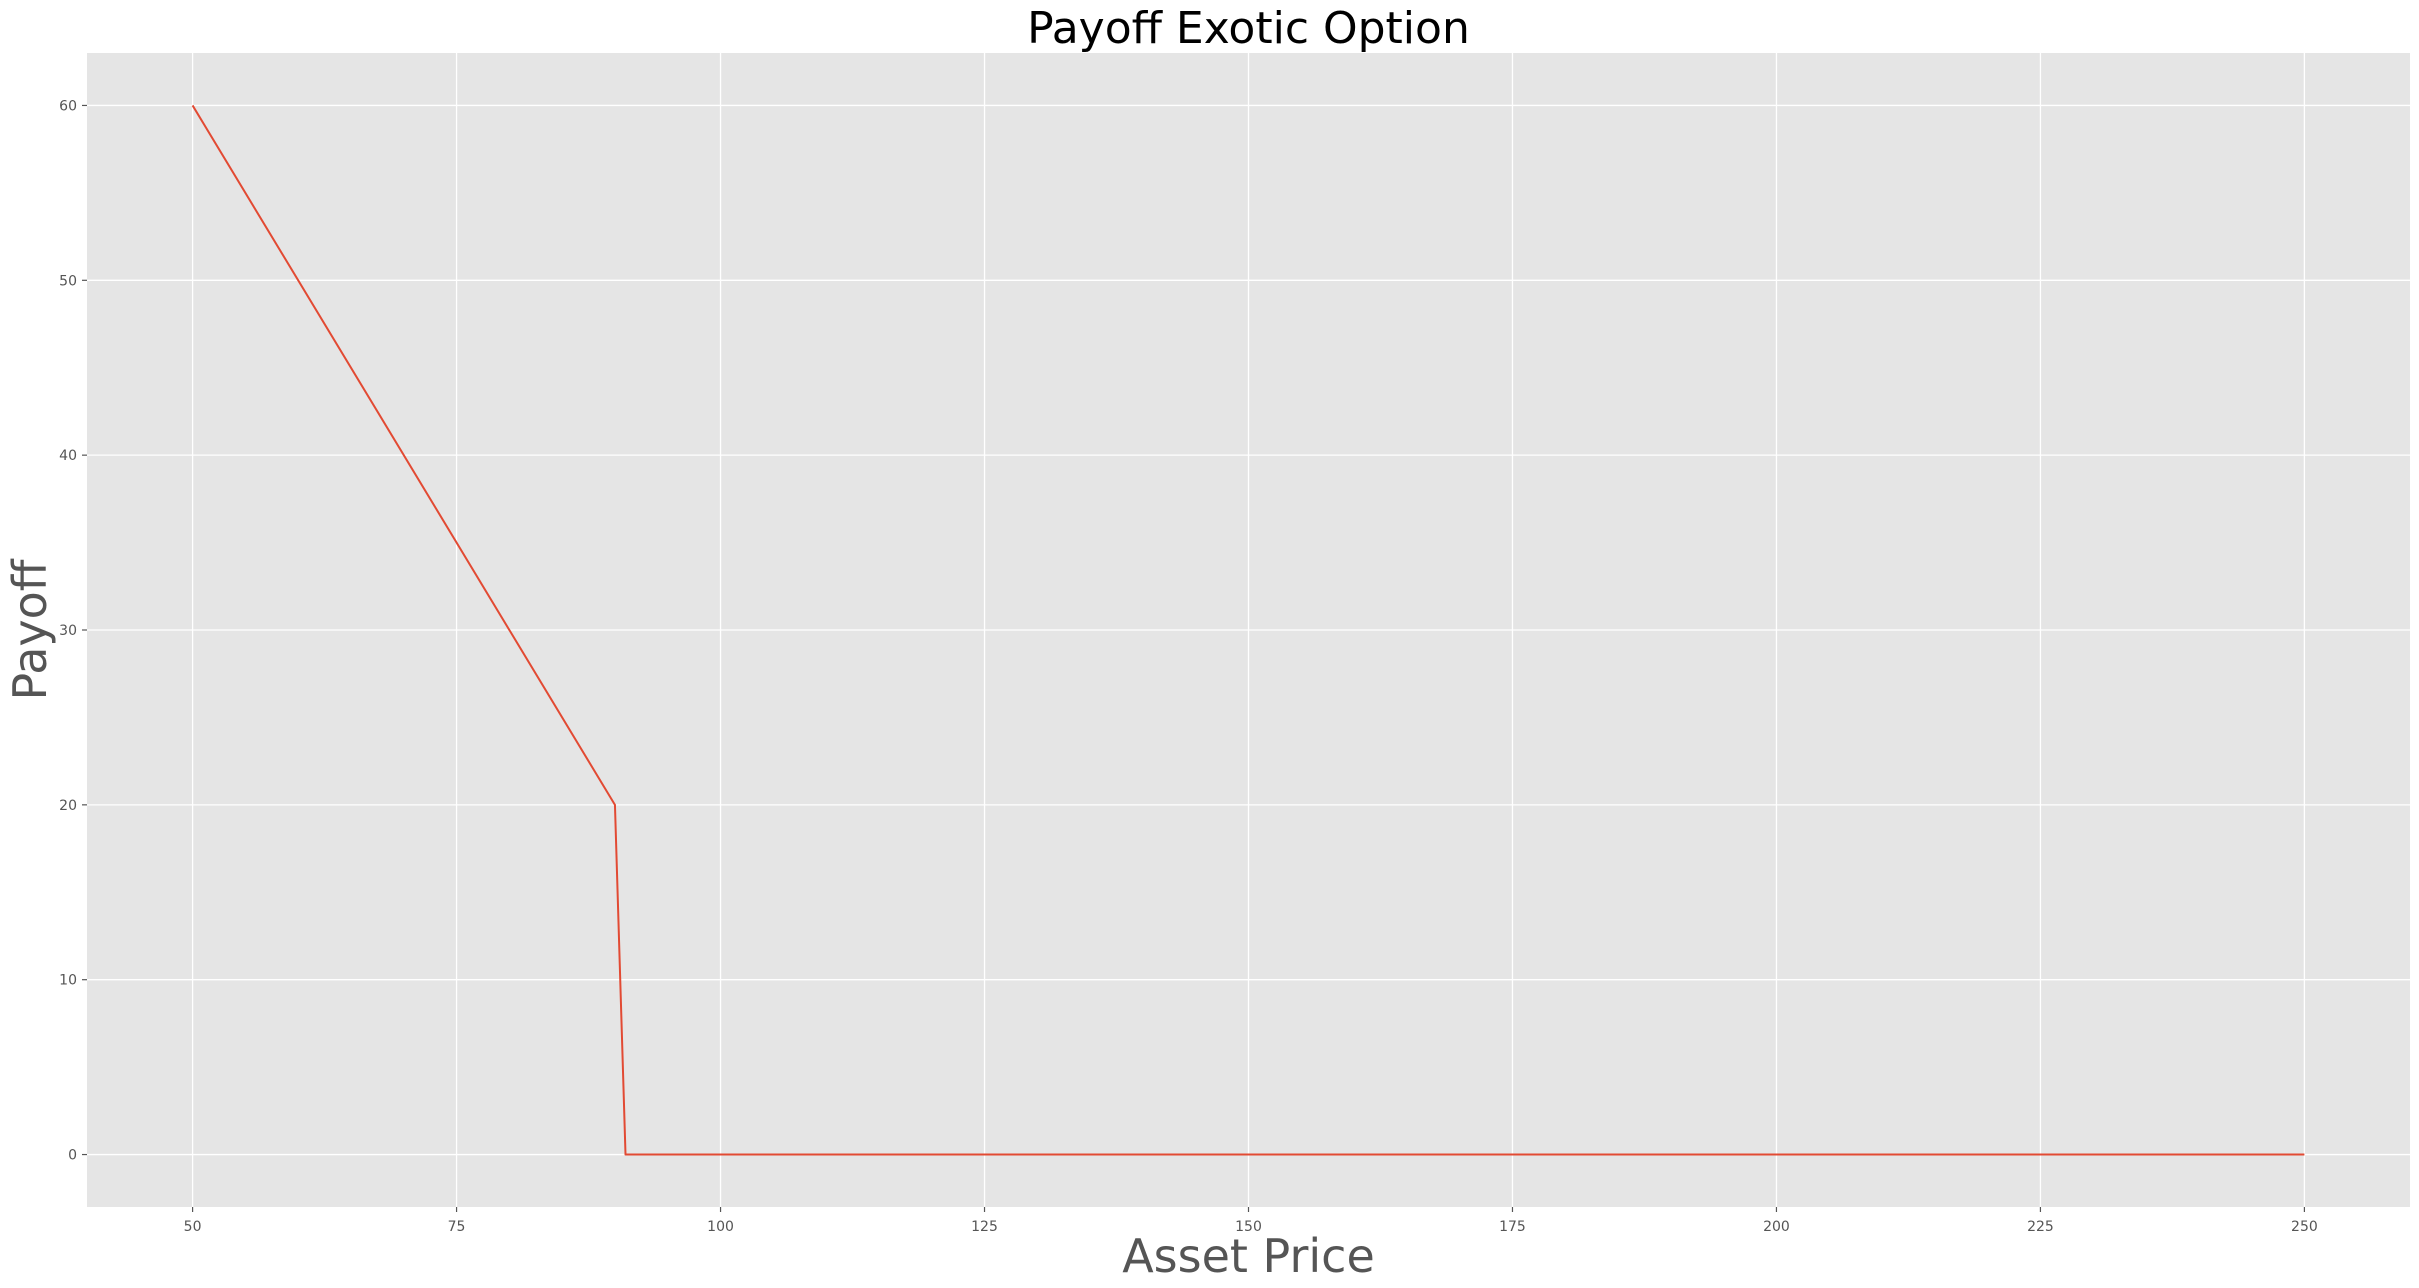 This screenshot has height=1288, width=2419. What do you see at coordinates (68, 806) in the screenshot?
I see `y-tick-label: 20` at bounding box center [68, 806].